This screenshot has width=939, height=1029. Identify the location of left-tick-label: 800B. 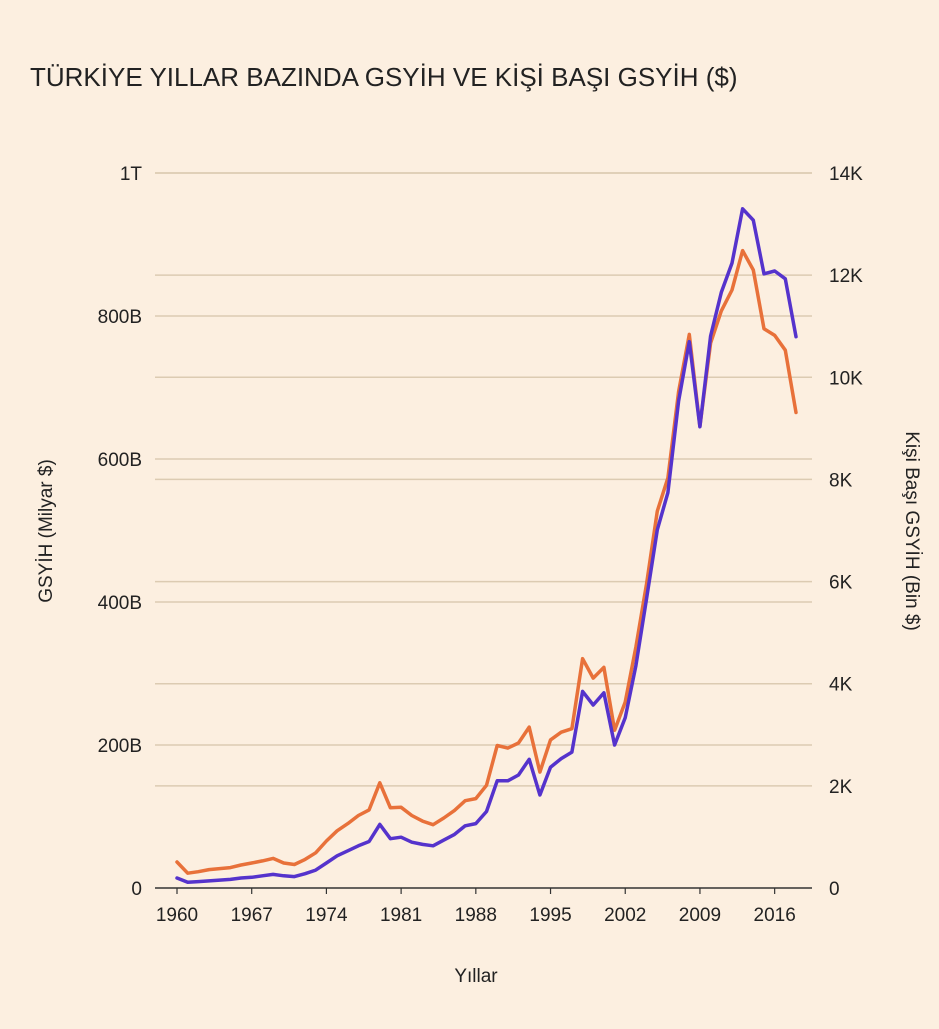
(120, 317).